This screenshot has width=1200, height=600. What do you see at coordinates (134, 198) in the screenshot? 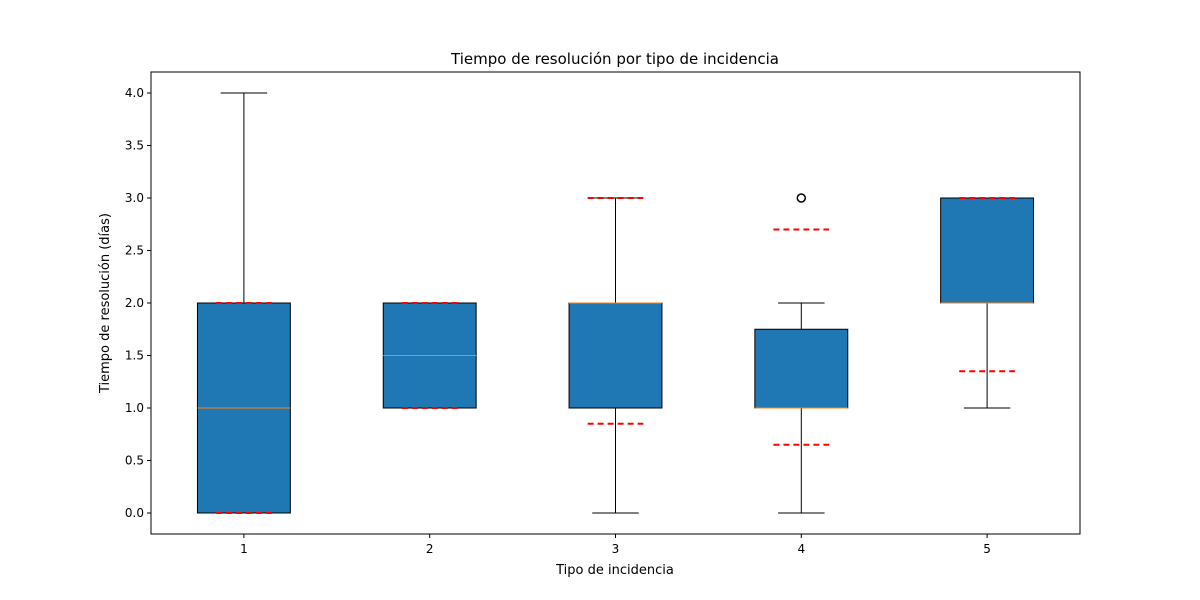
I see `y-tick-label: 3.0` at bounding box center [134, 198].